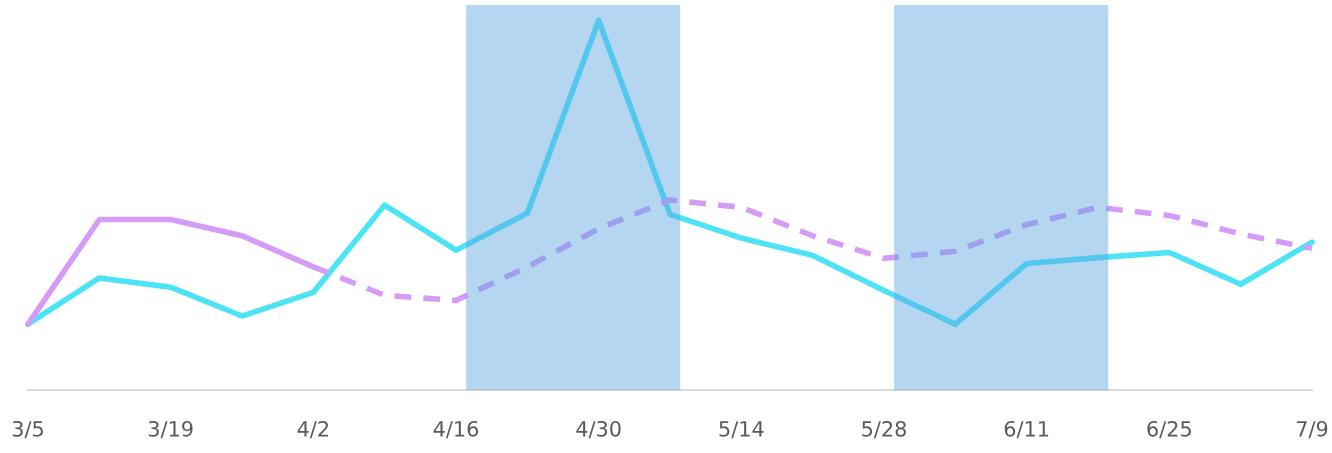 The height and width of the screenshot is (453, 1332). I want to click on x-tick-label: 4/16, so click(456, 429).